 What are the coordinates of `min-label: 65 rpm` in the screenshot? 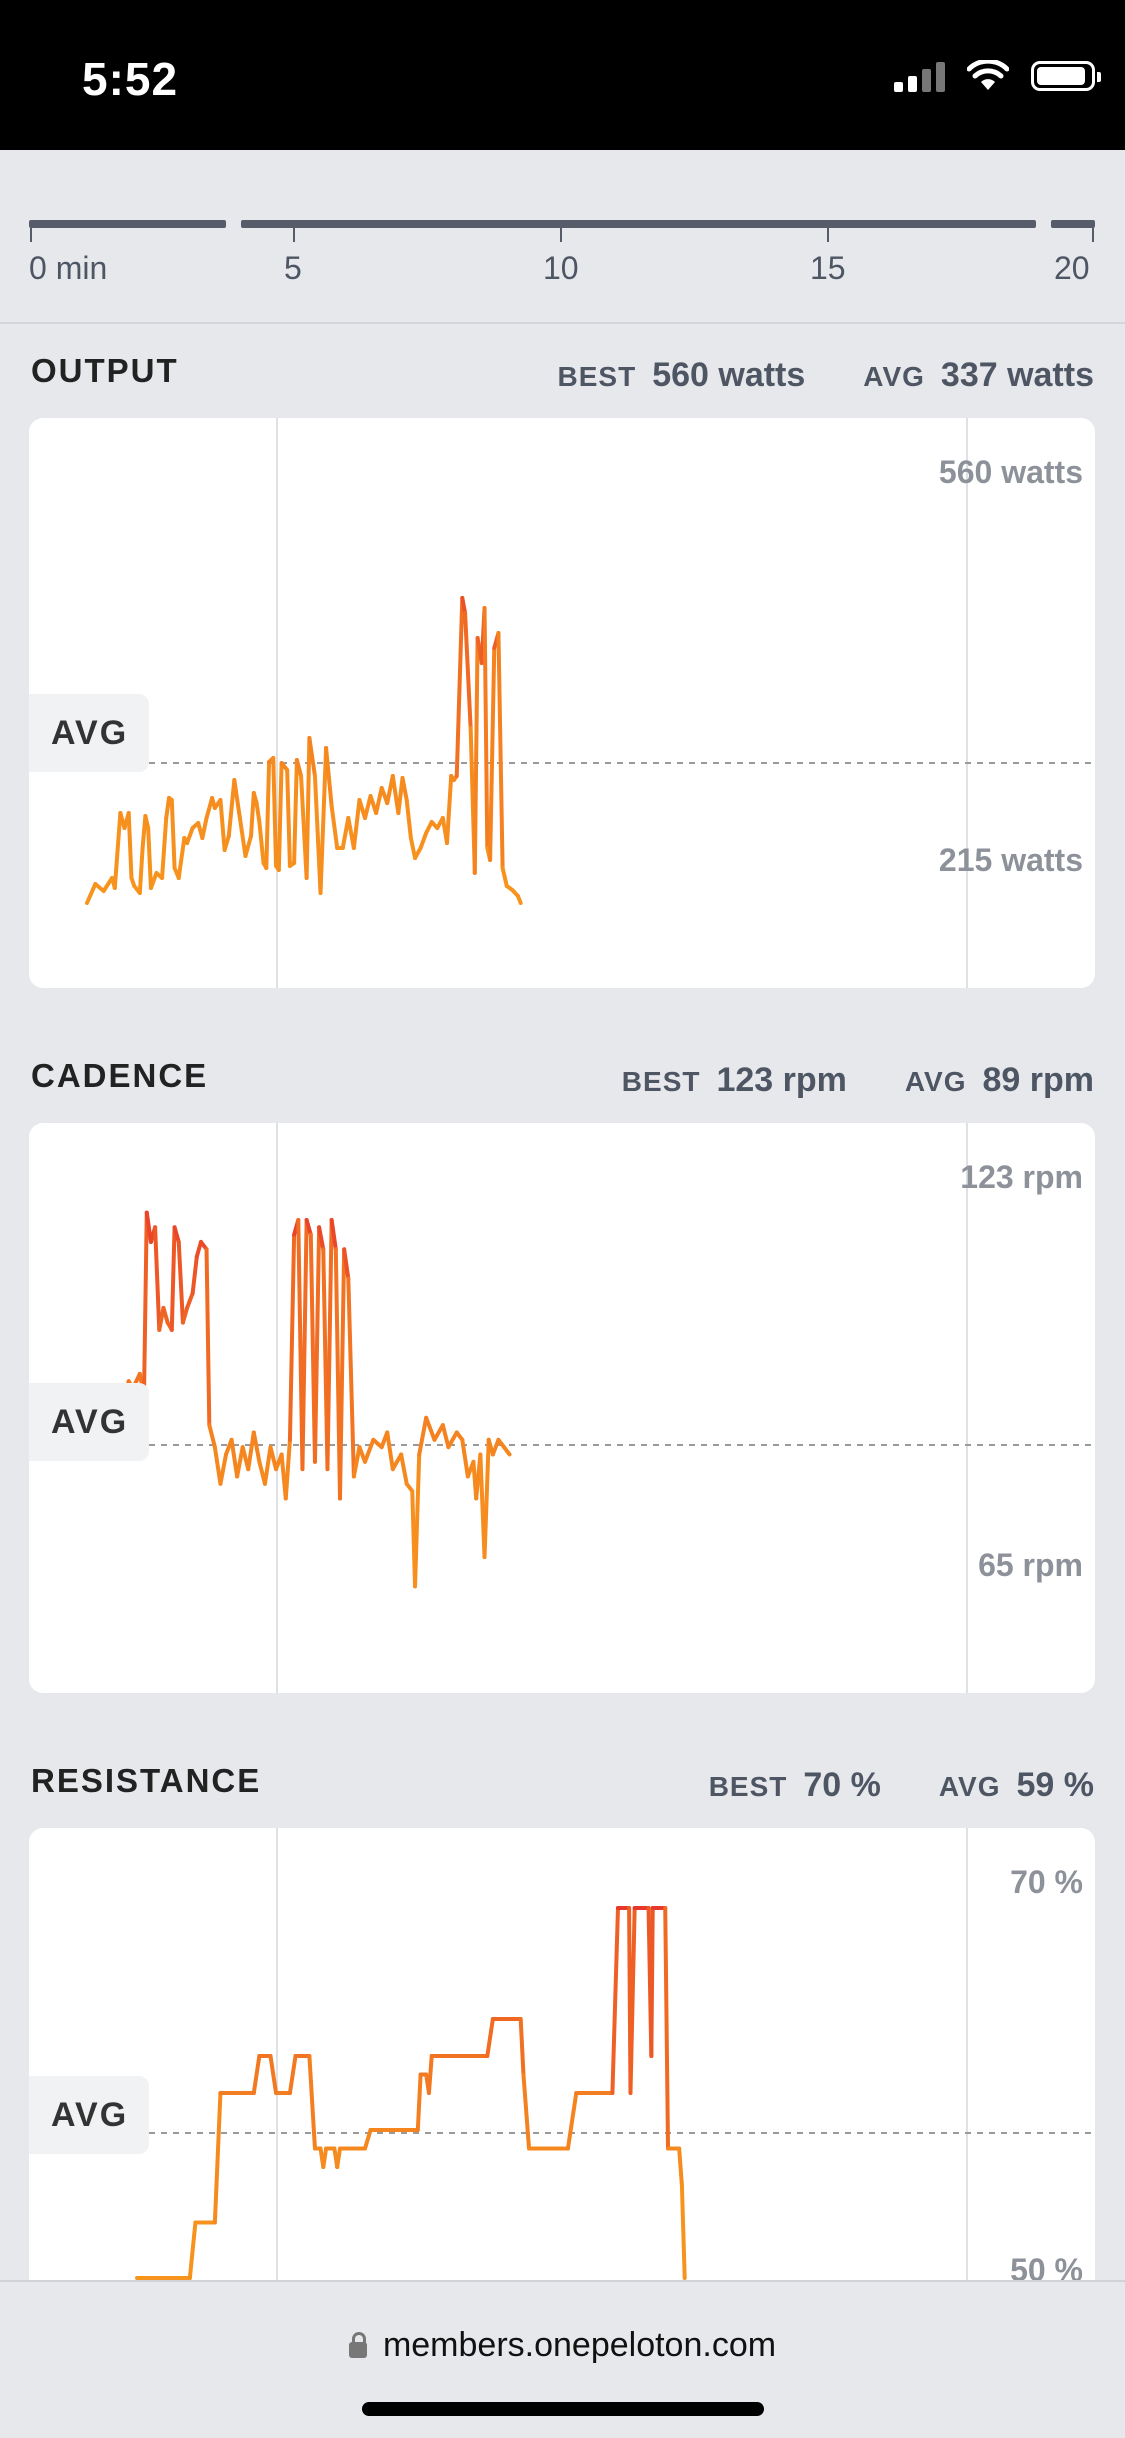 It's located at (1030, 1565).